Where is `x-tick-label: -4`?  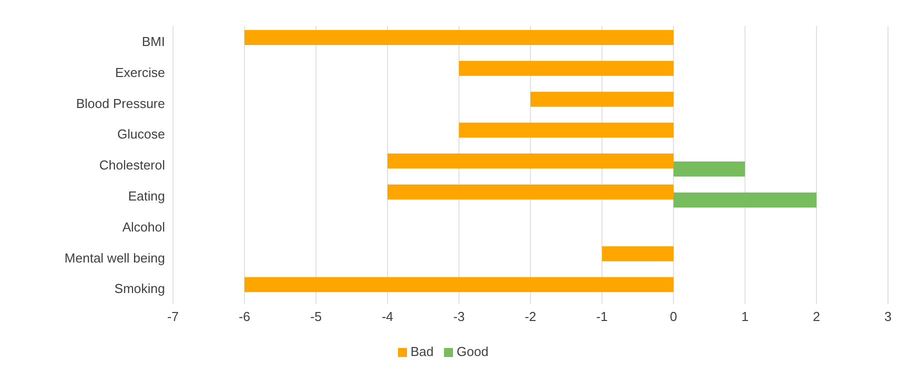 x-tick-label: -4 is located at coordinates (388, 316).